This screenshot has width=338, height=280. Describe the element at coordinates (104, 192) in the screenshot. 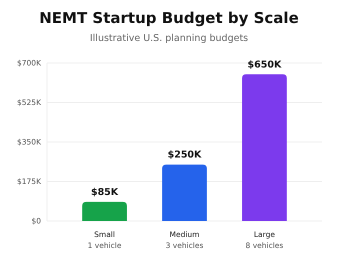

I see `data-label: $85K` at that location.